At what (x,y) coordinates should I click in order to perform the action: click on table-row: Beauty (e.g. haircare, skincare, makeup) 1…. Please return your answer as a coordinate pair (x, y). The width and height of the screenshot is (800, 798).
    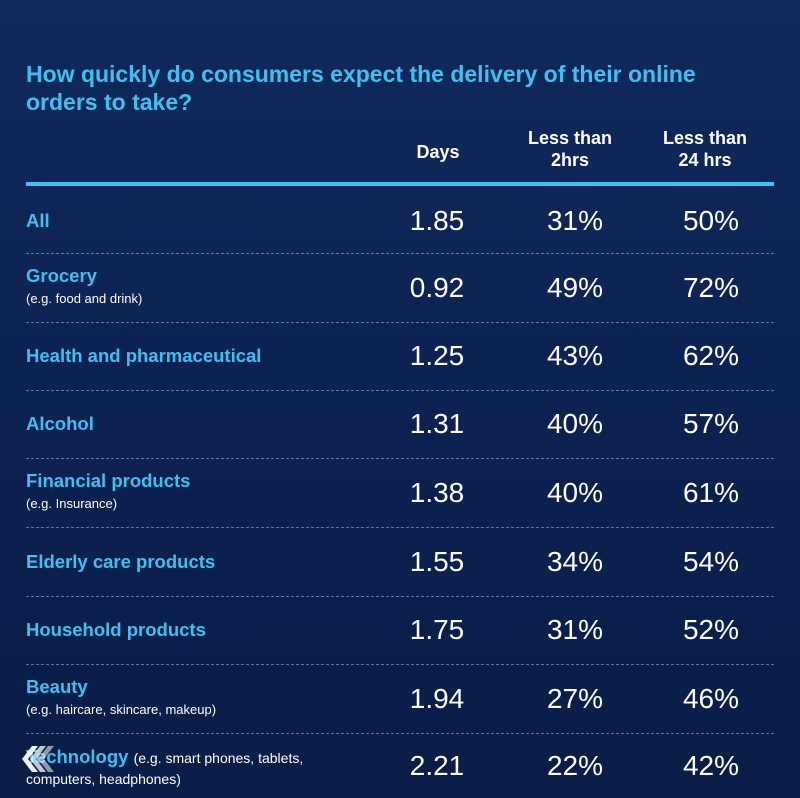
    Looking at the image, I should click on (400, 699).